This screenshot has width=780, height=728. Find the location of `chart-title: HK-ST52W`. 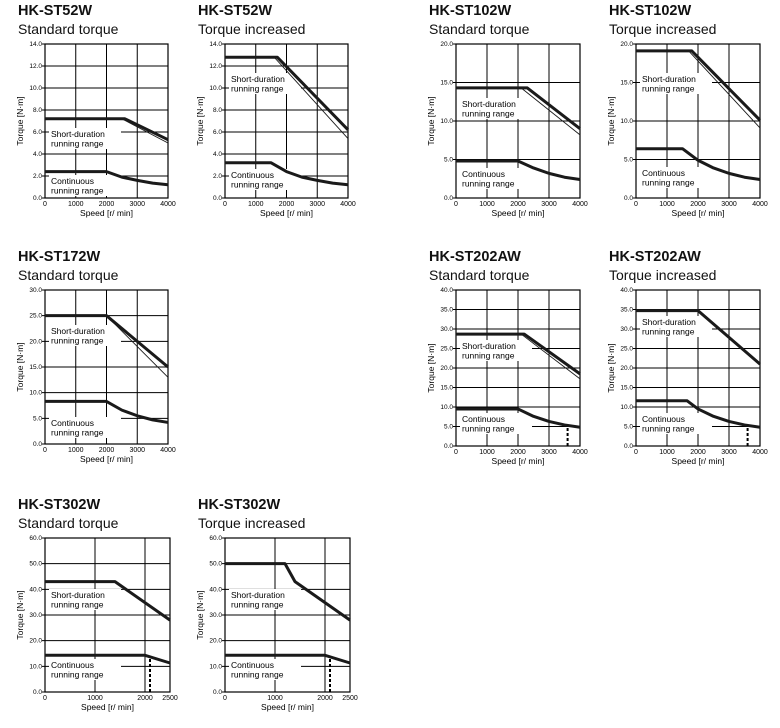

chart-title: HK-ST52W is located at coordinates (55, 11).